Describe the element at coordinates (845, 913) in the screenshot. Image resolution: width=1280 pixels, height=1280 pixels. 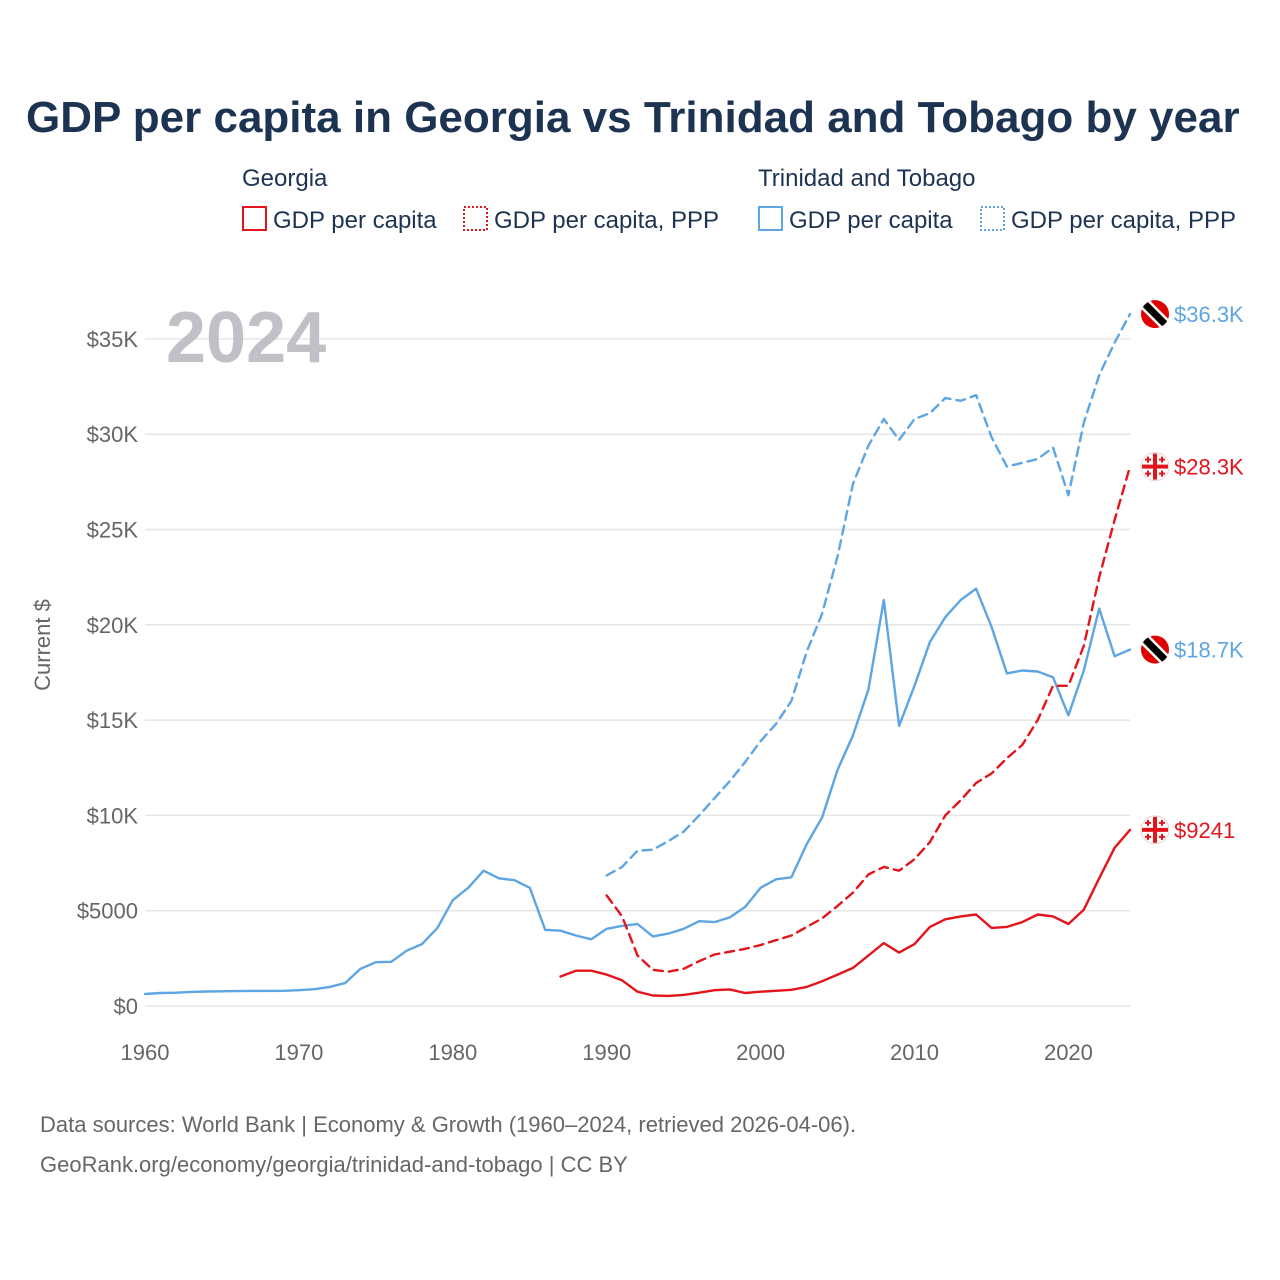
I see `series-line-ge_gdp` at that location.